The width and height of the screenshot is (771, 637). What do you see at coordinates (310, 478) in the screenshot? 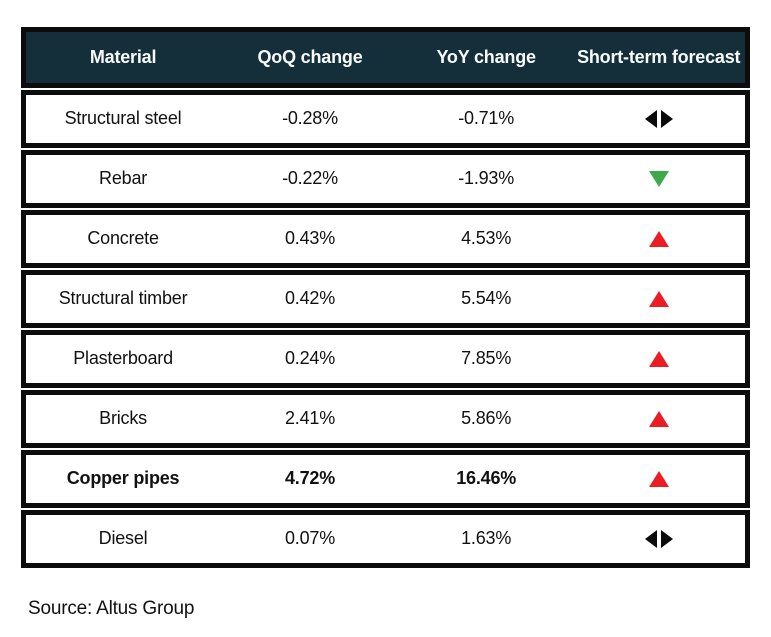
I see `qoq-value: 4.72%` at bounding box center [310, 478].